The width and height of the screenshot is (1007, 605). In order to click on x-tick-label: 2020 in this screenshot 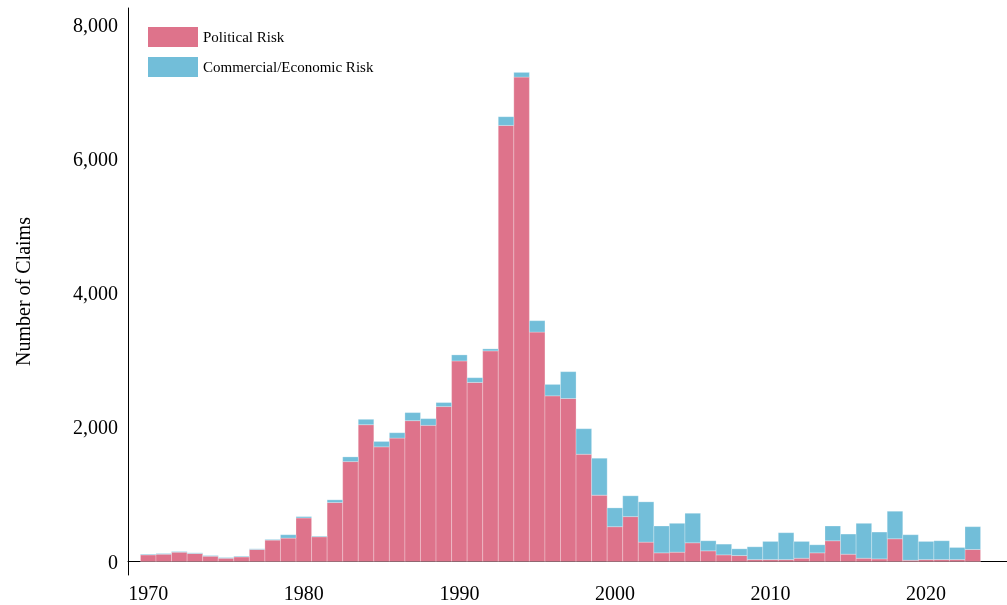, I will do `click(926, 593)`.